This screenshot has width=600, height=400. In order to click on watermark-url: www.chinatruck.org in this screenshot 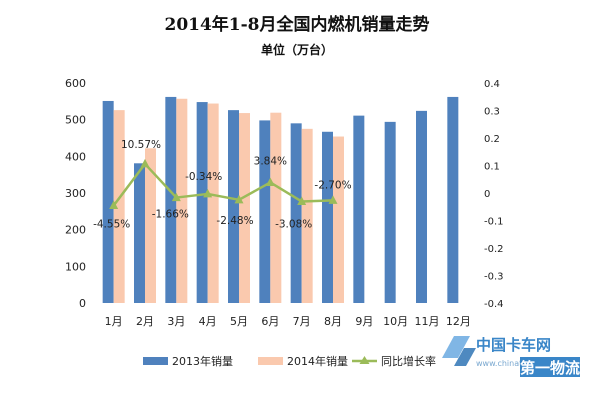, I will do `click(515, 363)`.